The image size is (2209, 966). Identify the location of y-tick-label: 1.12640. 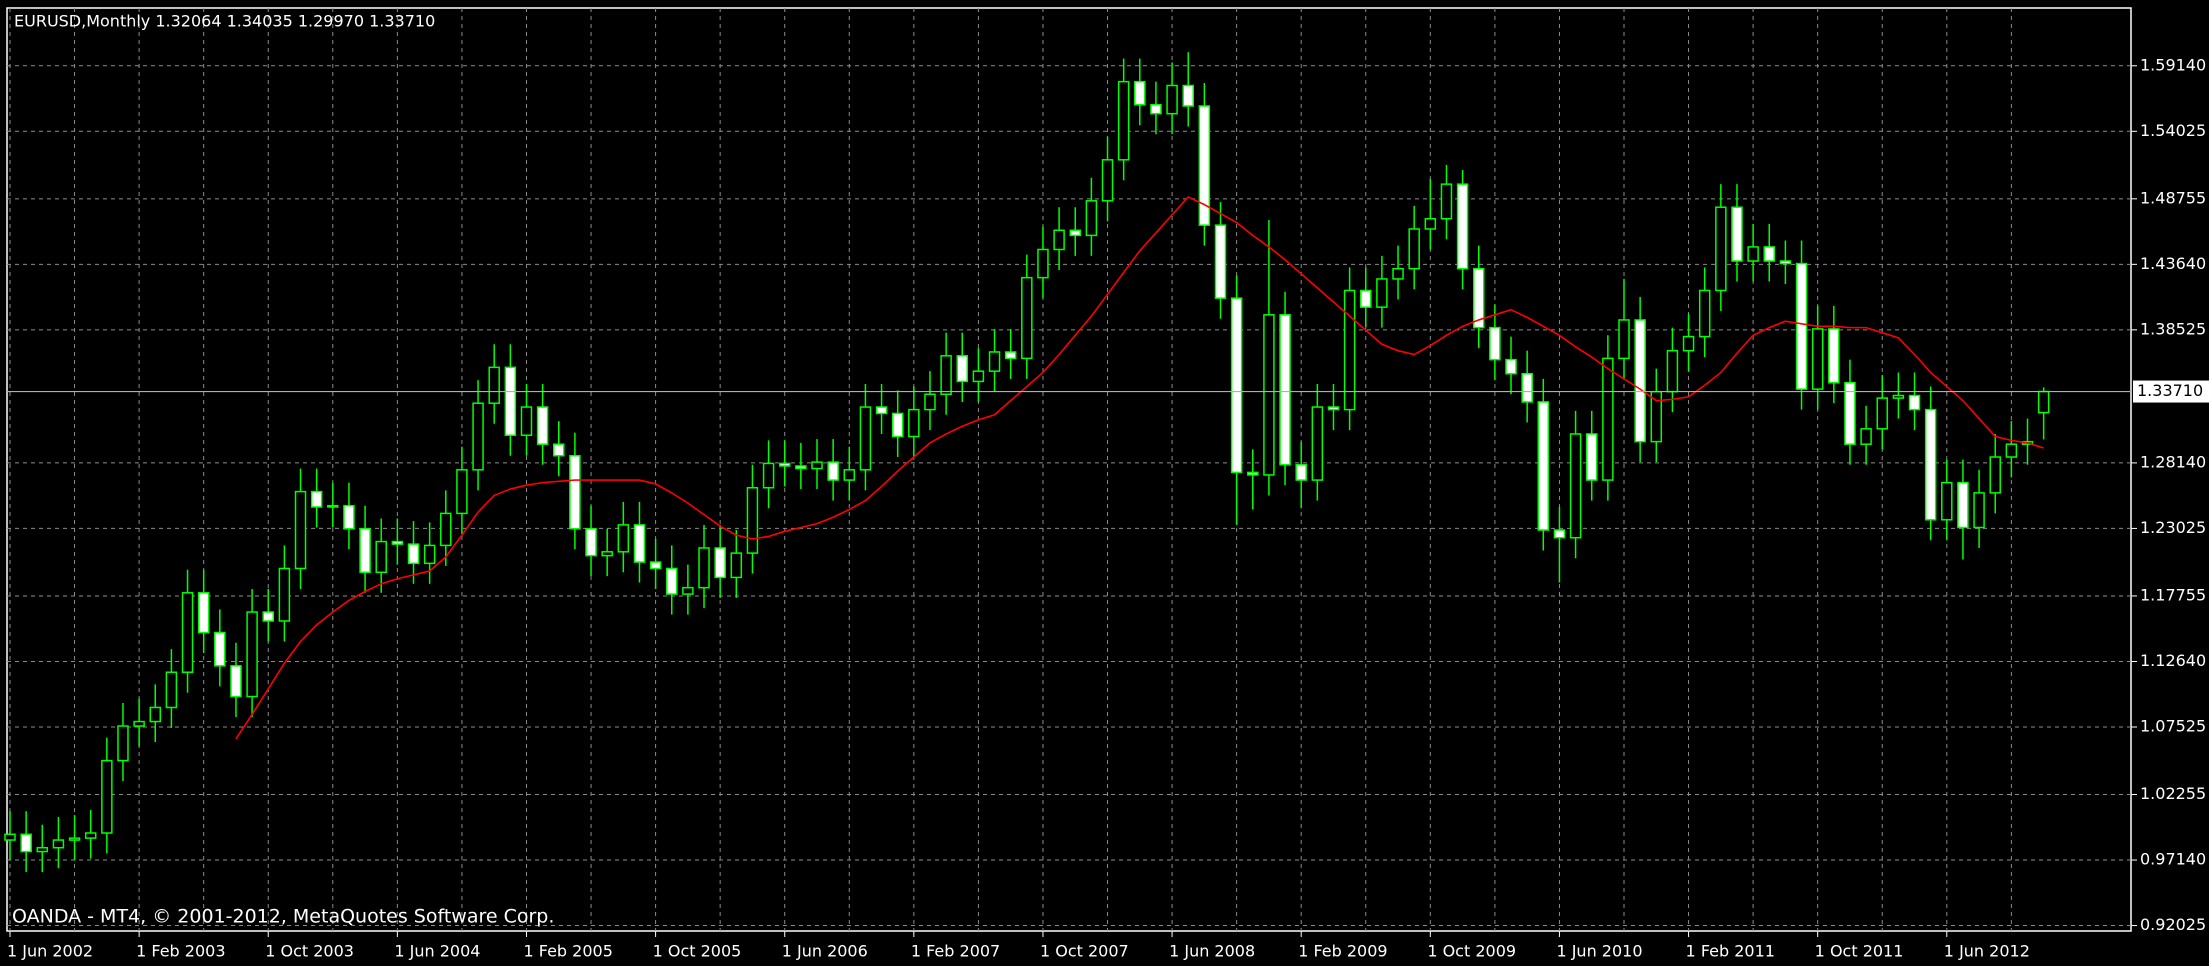
(2173, 660).